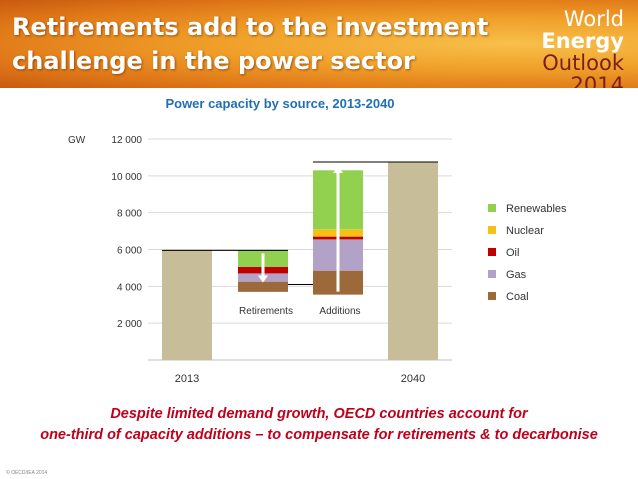 The image size is (638, 479). I want to click on legend-swatch-oil, so click(492, 252).